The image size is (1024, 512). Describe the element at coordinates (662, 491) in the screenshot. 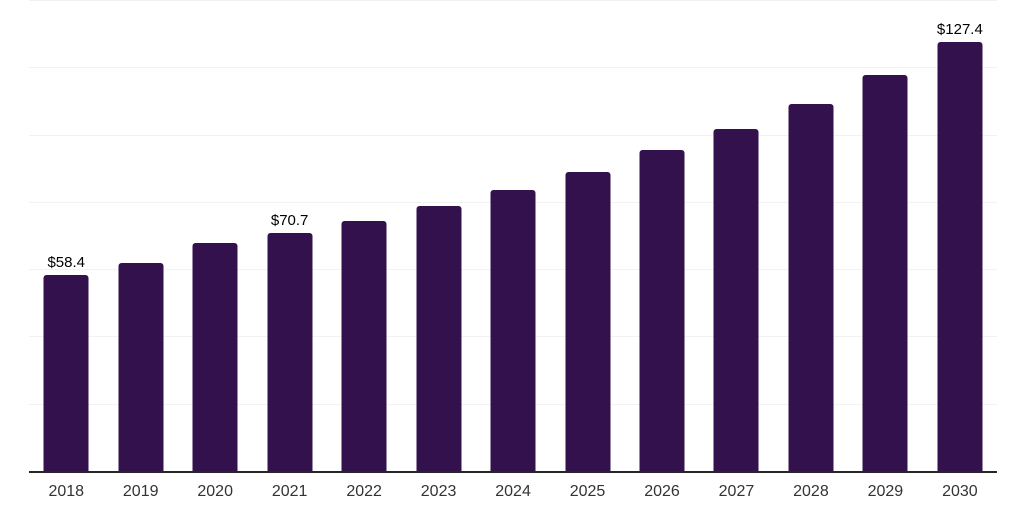

I see `x-tick-label-2026: 2026` at that location.